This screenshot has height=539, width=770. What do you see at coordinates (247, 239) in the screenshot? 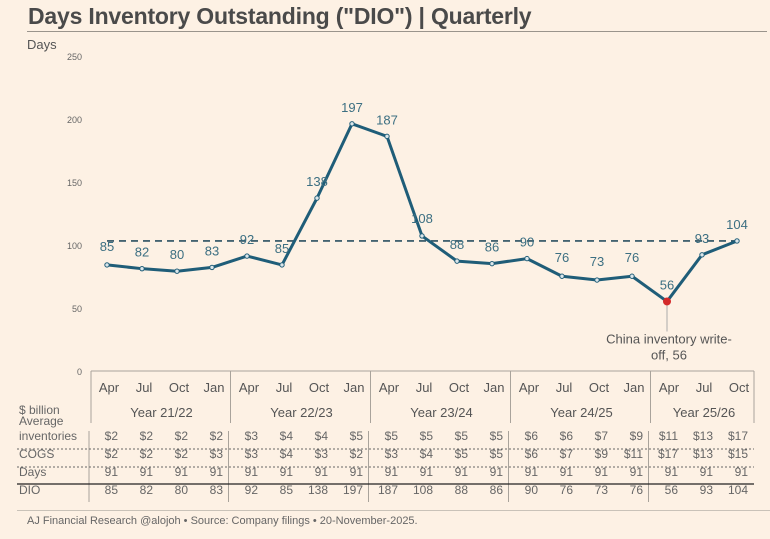
I see `data-label: 92` at bounding box center [247, 239].